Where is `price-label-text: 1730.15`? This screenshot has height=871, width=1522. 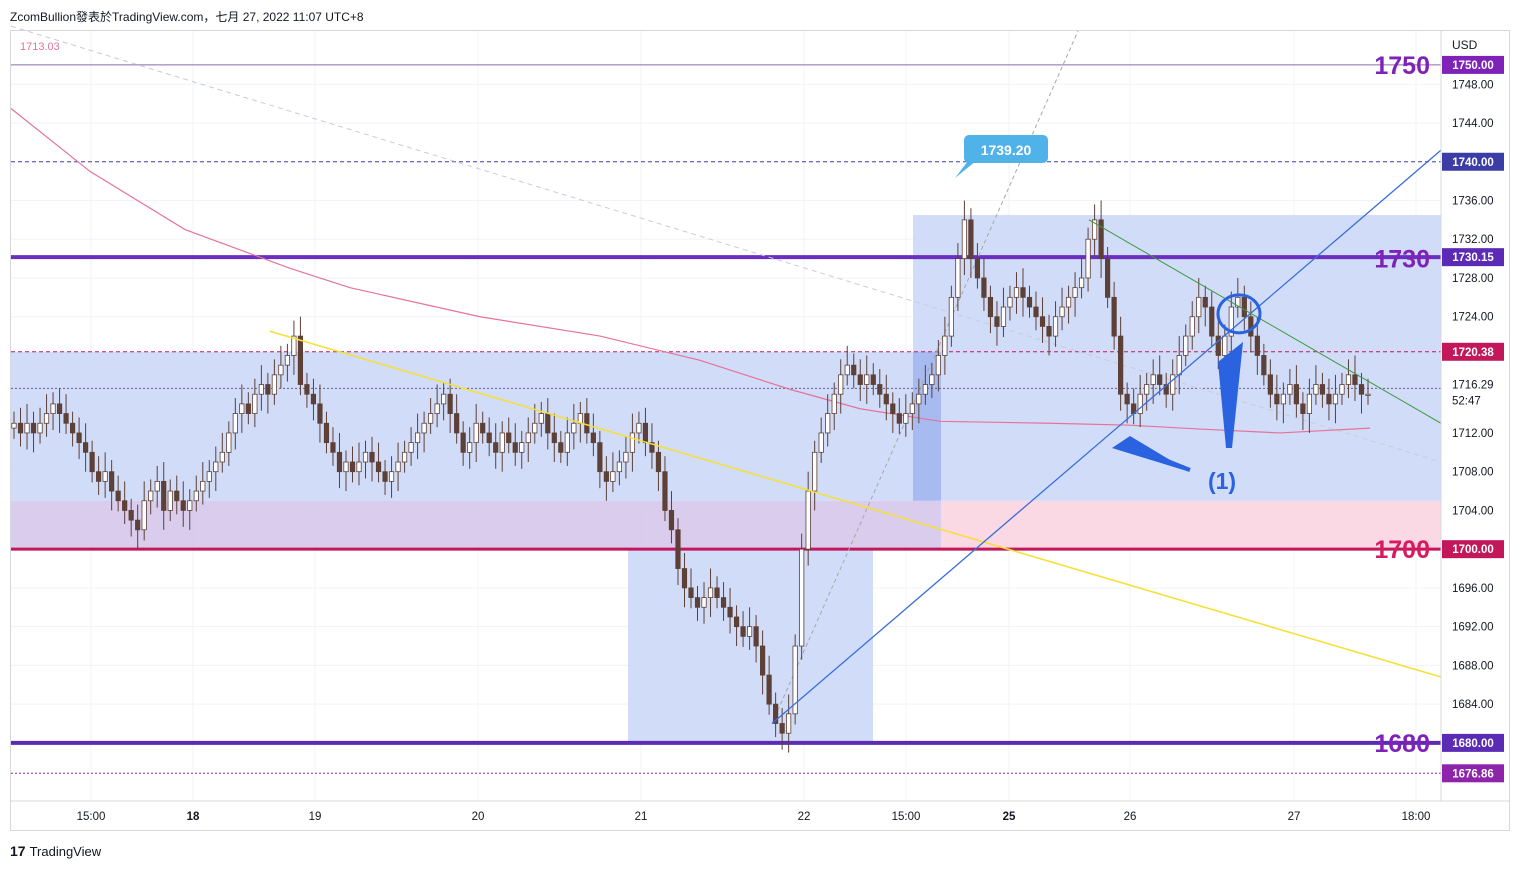
price-label-text: 1730.15 is located at coordinates (1473, 258).